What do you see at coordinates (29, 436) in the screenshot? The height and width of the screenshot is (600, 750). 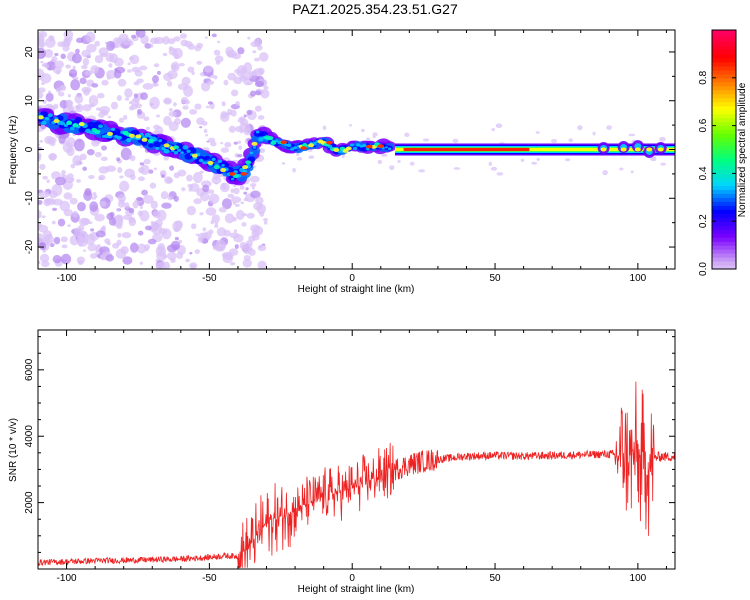 I see `bottom-y-tick-label: 4000` at bounding box center [29, 436].